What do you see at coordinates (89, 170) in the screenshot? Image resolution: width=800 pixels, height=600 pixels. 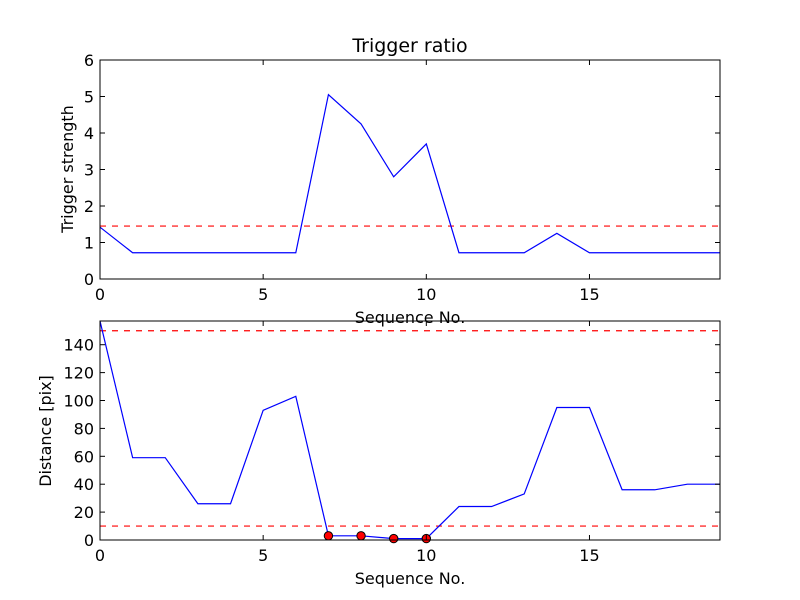 I see `top-y-tick-label: 3` at bounding box center [89, 170].